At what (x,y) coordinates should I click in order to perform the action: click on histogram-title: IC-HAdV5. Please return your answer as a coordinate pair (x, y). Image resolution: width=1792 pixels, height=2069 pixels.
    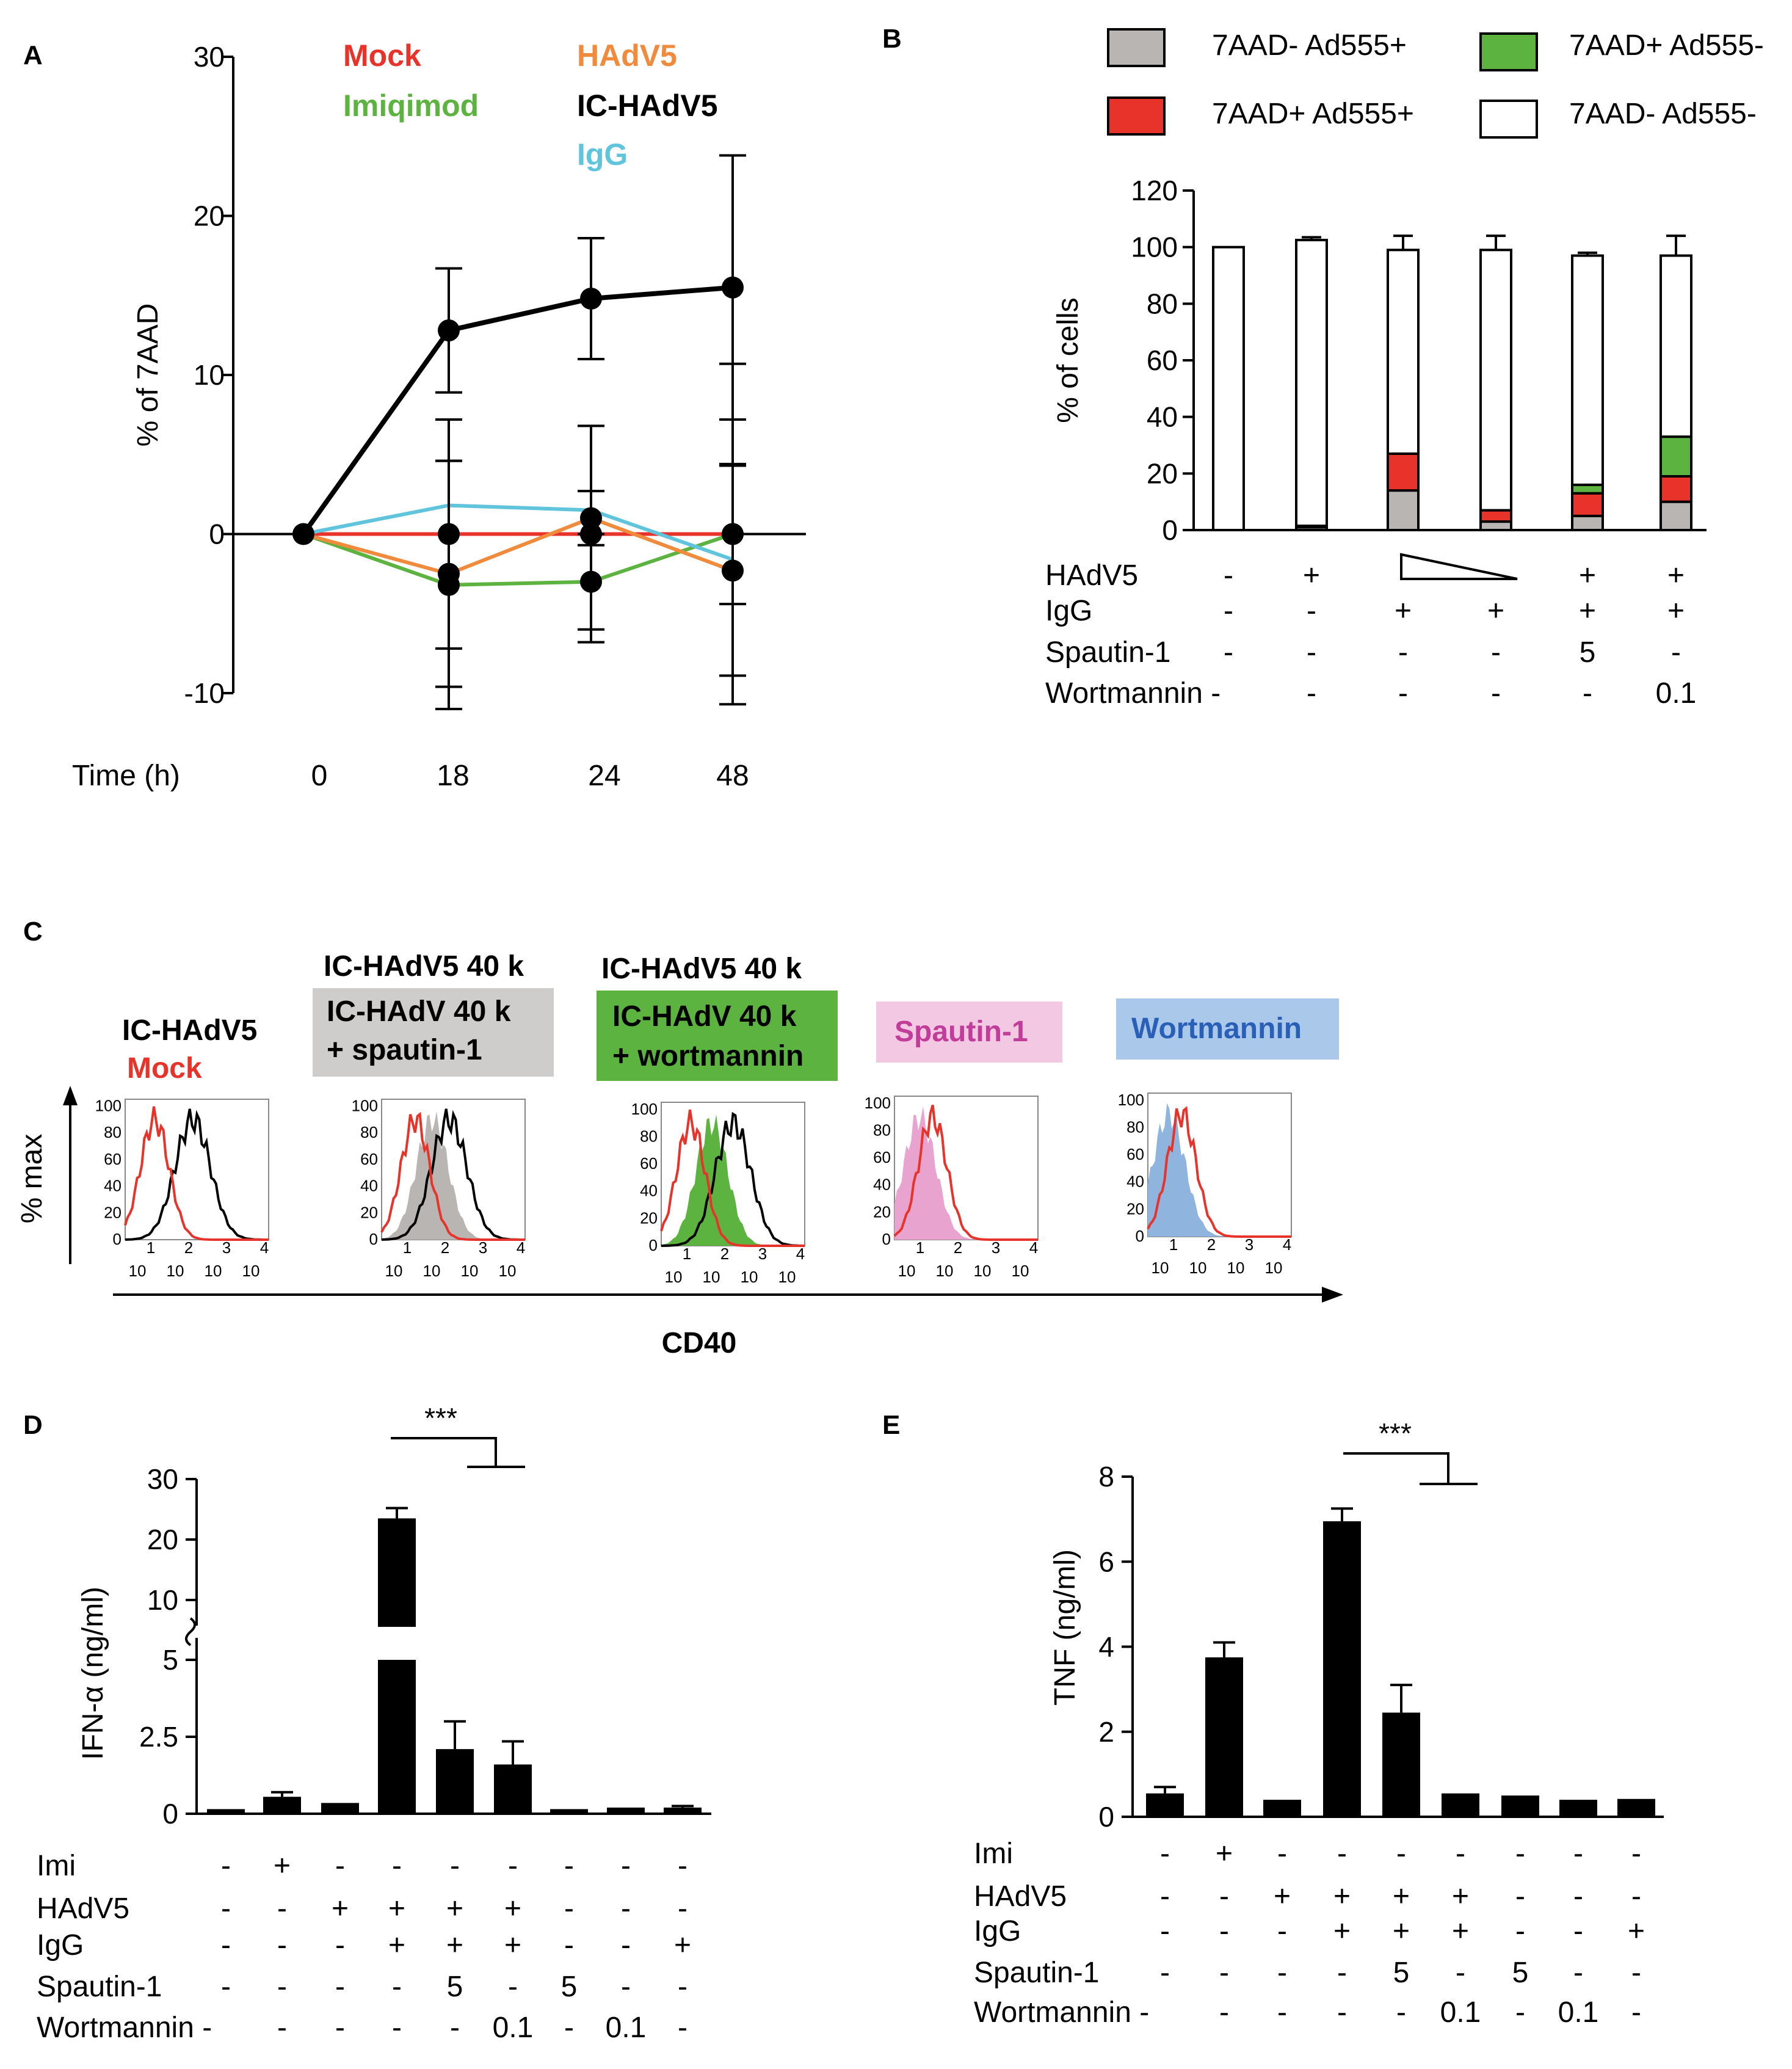
    Looking at the image, I should click on (189, 1030).